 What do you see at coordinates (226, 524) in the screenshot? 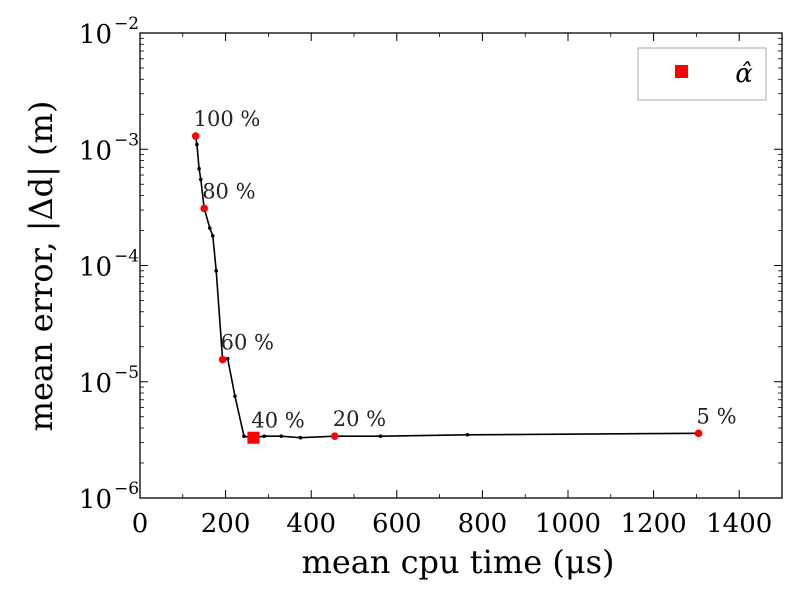
I see `x-tick-label: 200` at bounding box center [226, 524].